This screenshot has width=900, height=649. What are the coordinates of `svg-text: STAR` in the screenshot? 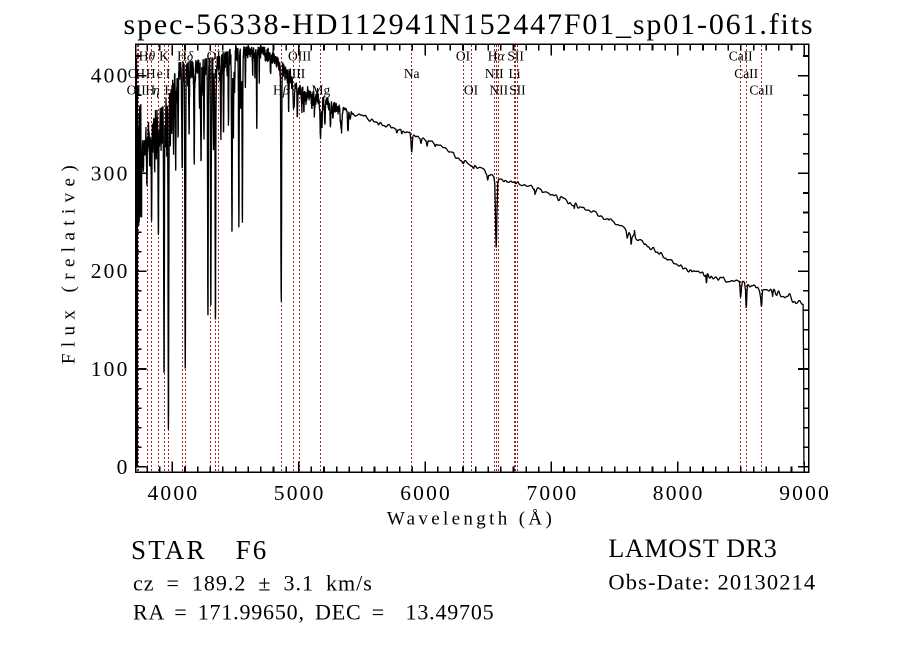 It's located at (169, 550).